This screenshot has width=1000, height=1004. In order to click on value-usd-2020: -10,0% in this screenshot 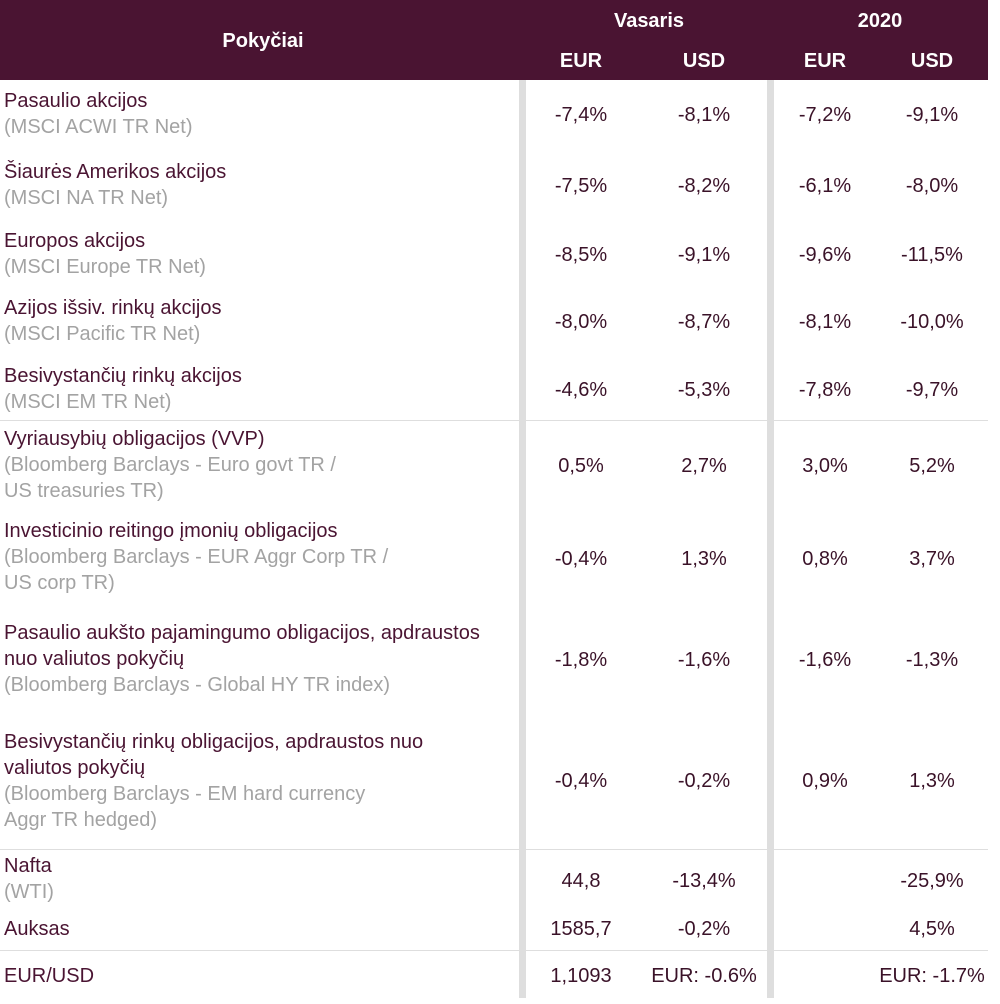, I will do `click(932, 322)`.